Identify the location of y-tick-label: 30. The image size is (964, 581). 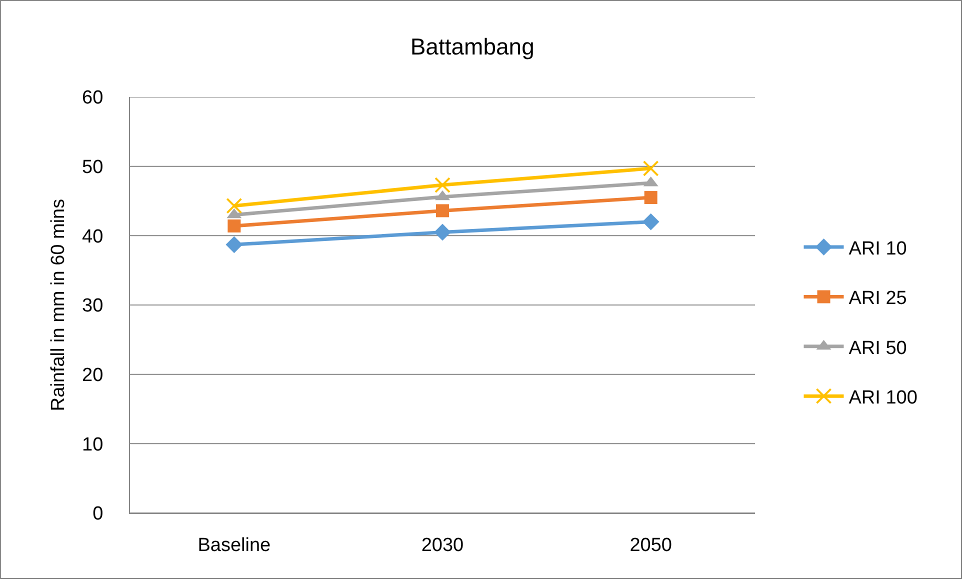
(93, 306).